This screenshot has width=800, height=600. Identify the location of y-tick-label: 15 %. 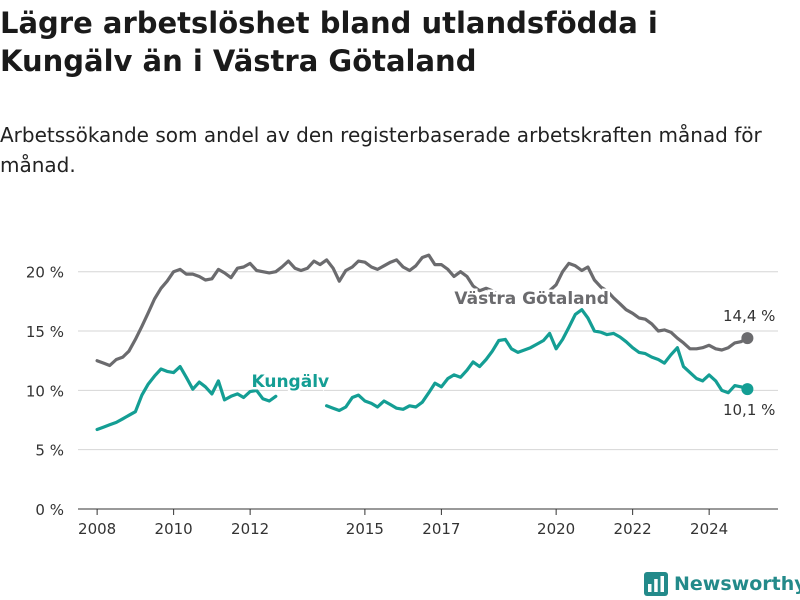
(45, 332).